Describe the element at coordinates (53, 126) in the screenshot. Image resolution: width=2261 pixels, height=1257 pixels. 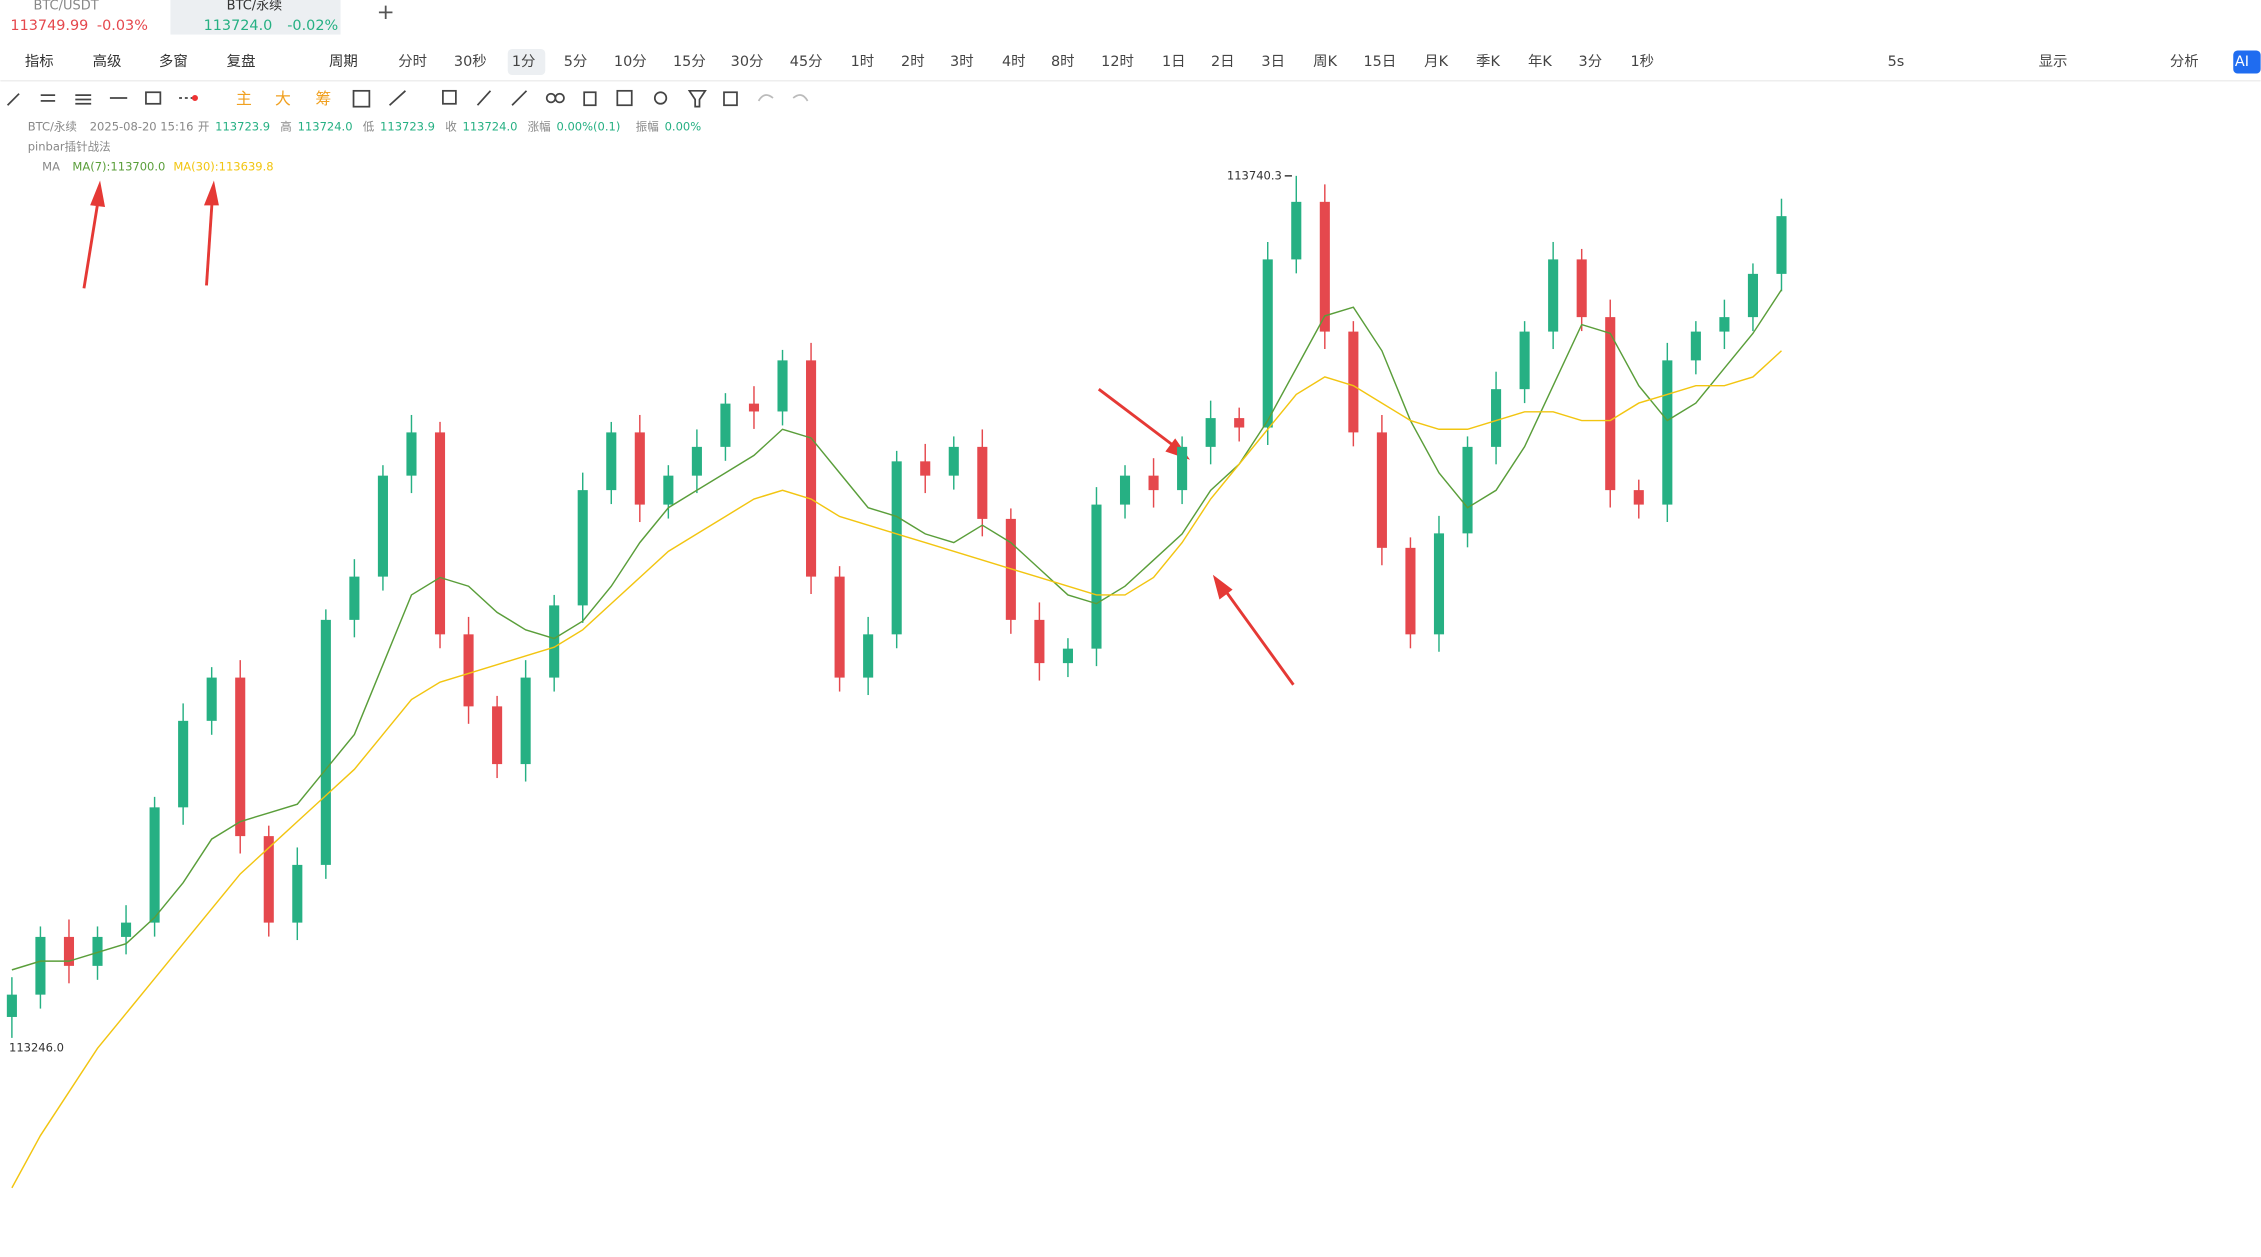
I see `info-symbol: BTC/永续` at that location.